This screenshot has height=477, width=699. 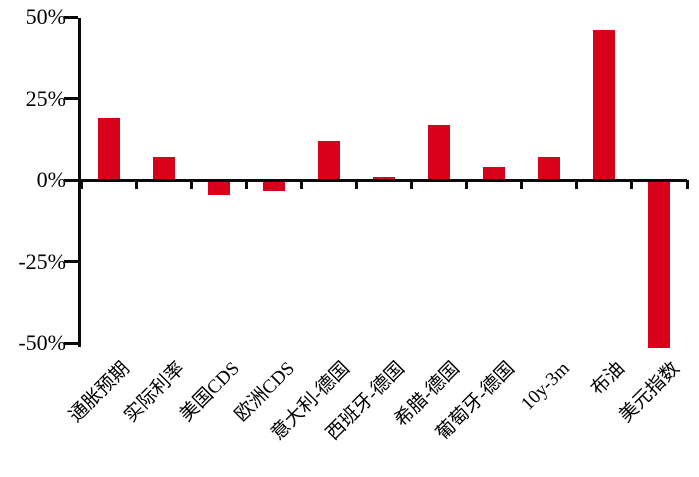 What do you see at coordinates (42, 261) in the screenshot?
I see `y-axis-tick-label: -25%` at bounding box center [42, 261].